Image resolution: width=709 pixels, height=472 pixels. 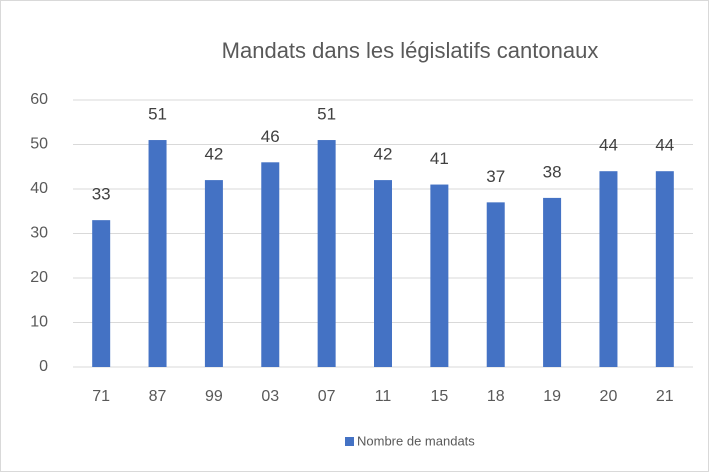 I want to click on data-label: 38, so click(x=552, y=171).